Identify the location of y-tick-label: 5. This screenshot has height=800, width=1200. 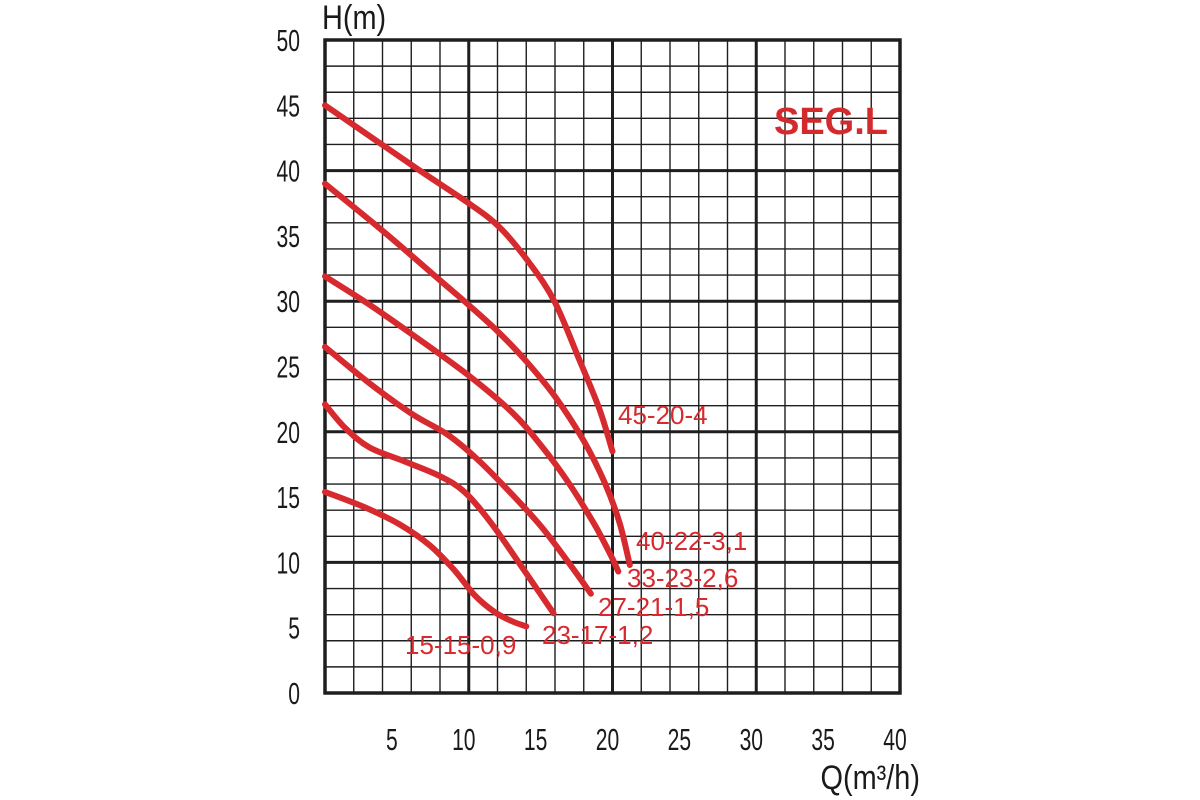
(294, 628).